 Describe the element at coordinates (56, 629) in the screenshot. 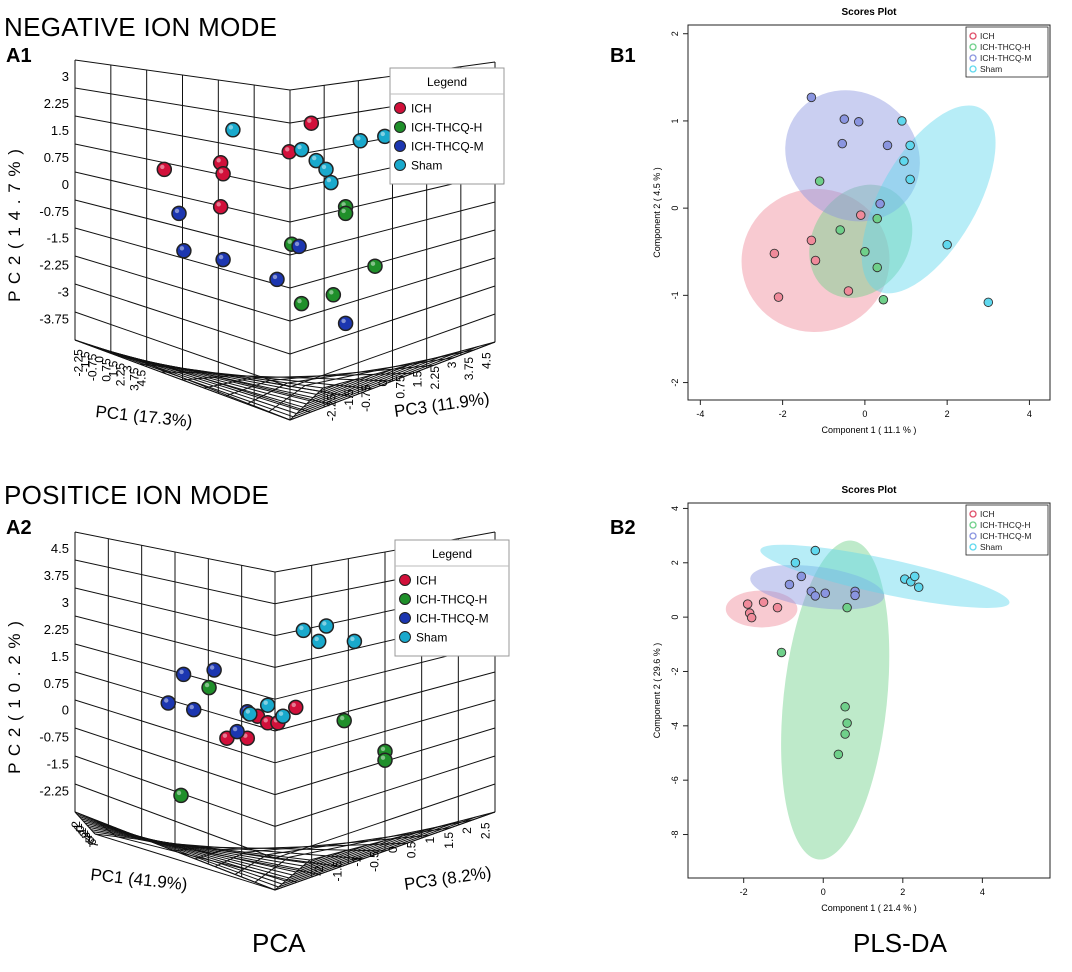

I see `pc2-tick-label: 2.25` at that location.